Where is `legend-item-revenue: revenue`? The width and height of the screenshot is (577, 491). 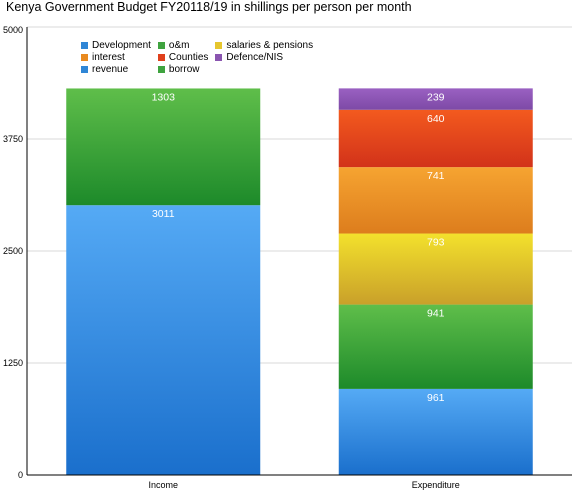
legend-item-revenue: revenue is located at coordinates (116, 69).